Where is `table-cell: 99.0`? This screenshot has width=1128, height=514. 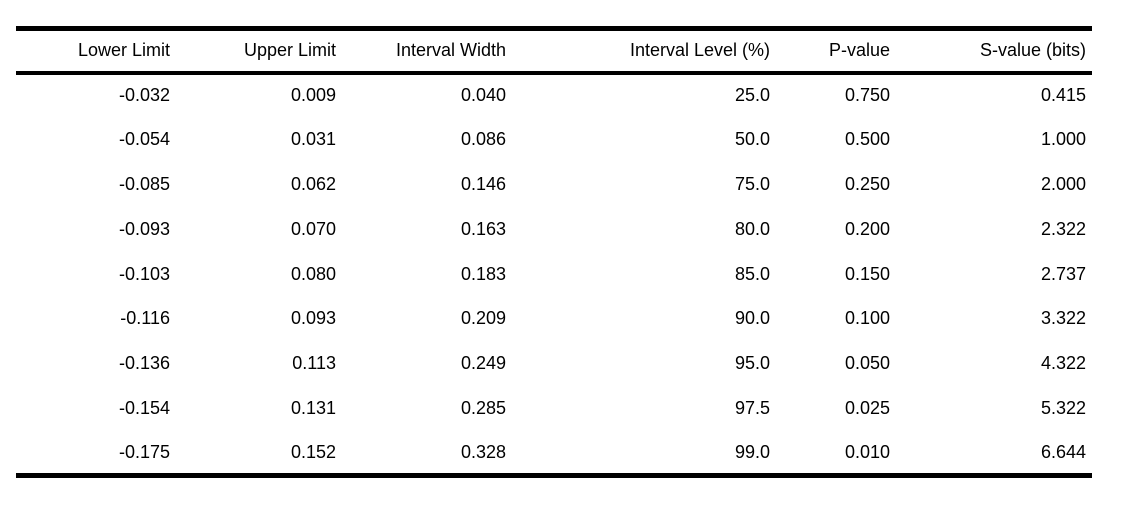 table-cell: 99.0 is located at coordinates (752, 451).